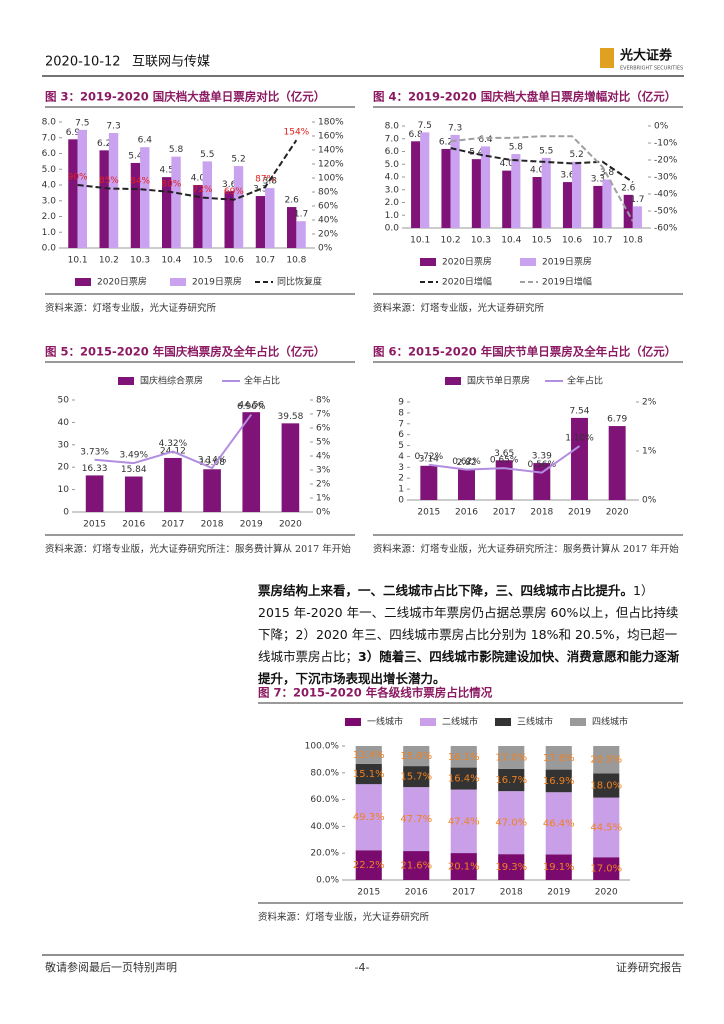  Describe the element at coordinates (251, 525) in the screenshot. I see `x-tick-label: 2019` at that location.